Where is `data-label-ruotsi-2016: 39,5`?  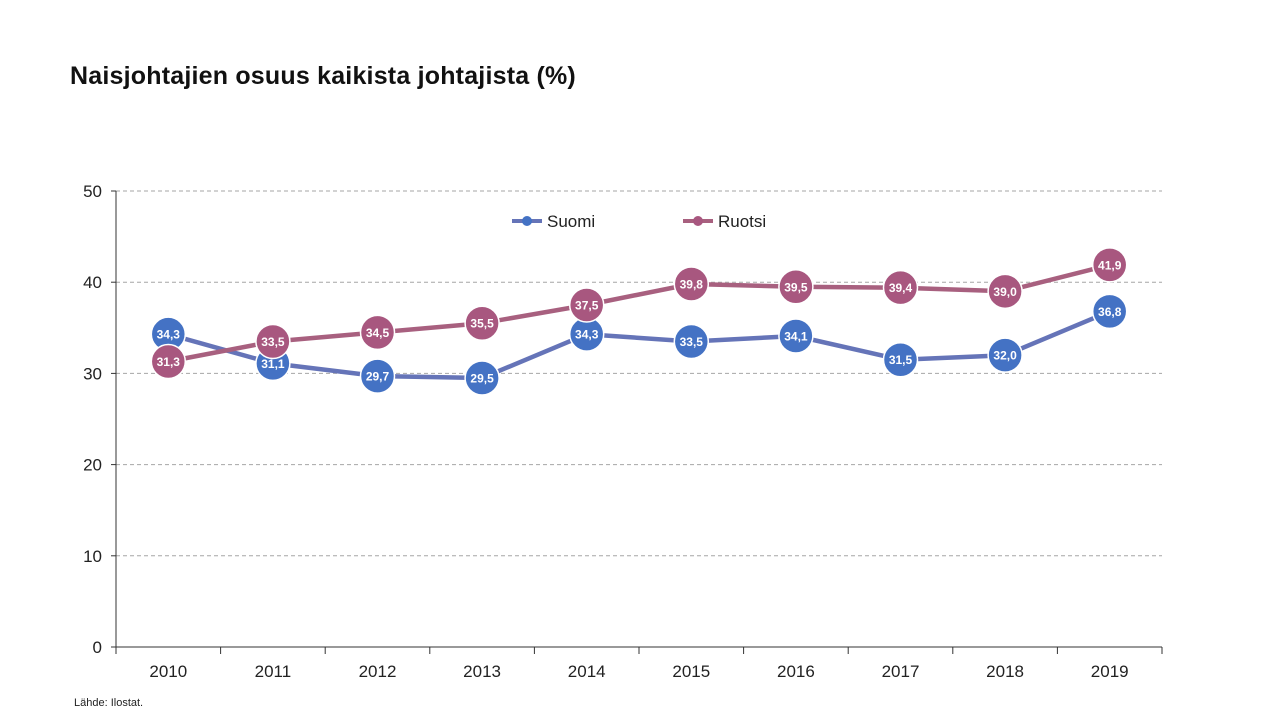 data-label-ruotsi-2016: 39,5 is located at coordinates (796, 287).